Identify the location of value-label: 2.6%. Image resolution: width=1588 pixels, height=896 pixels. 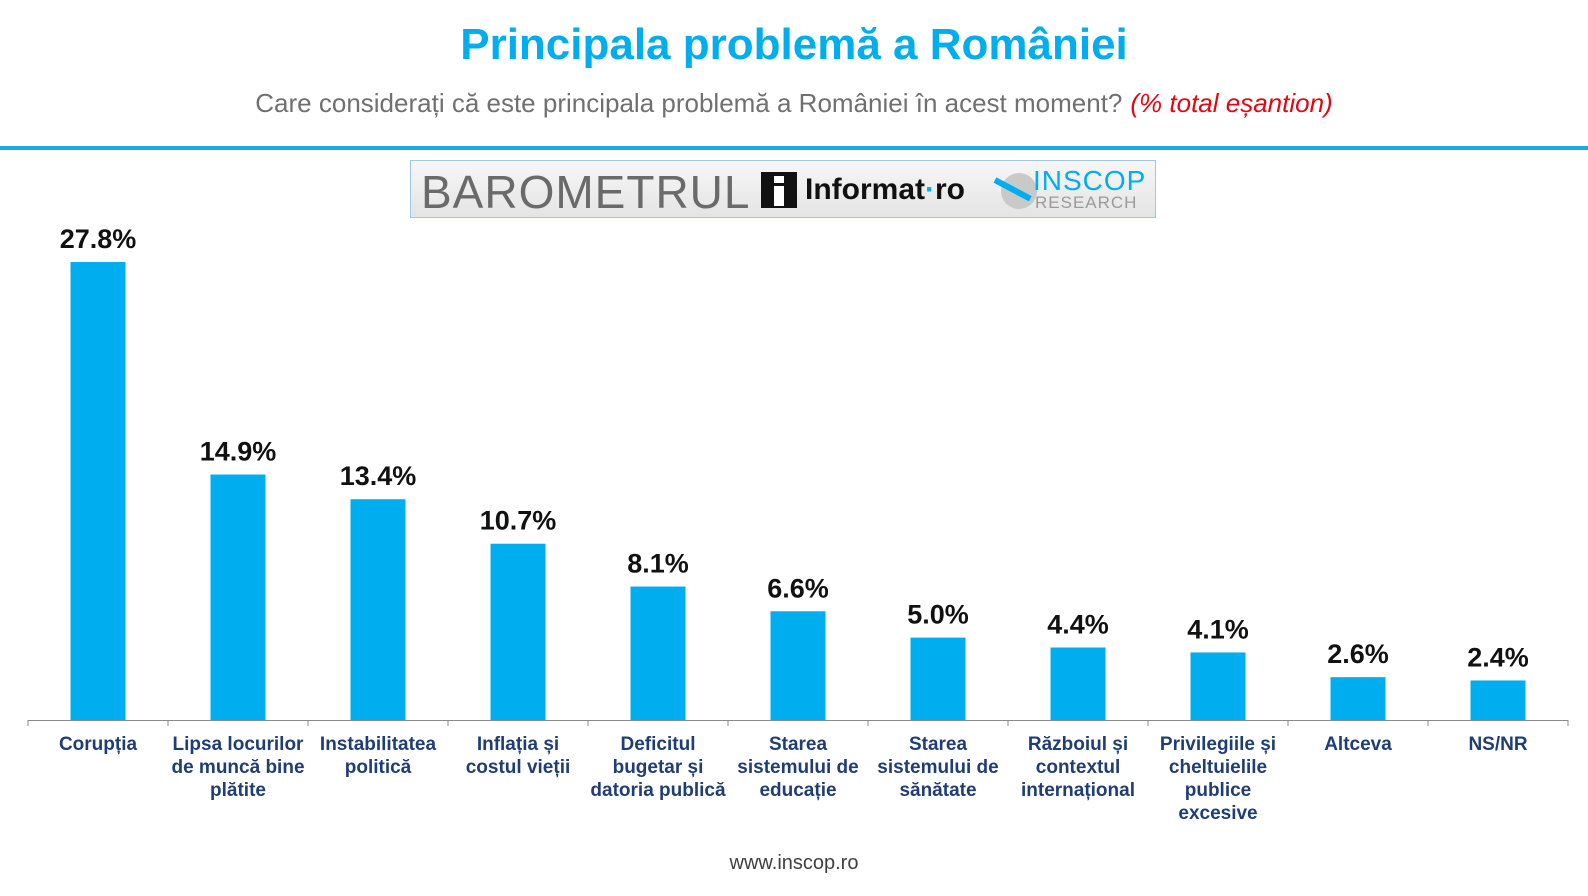
(1358, 654).